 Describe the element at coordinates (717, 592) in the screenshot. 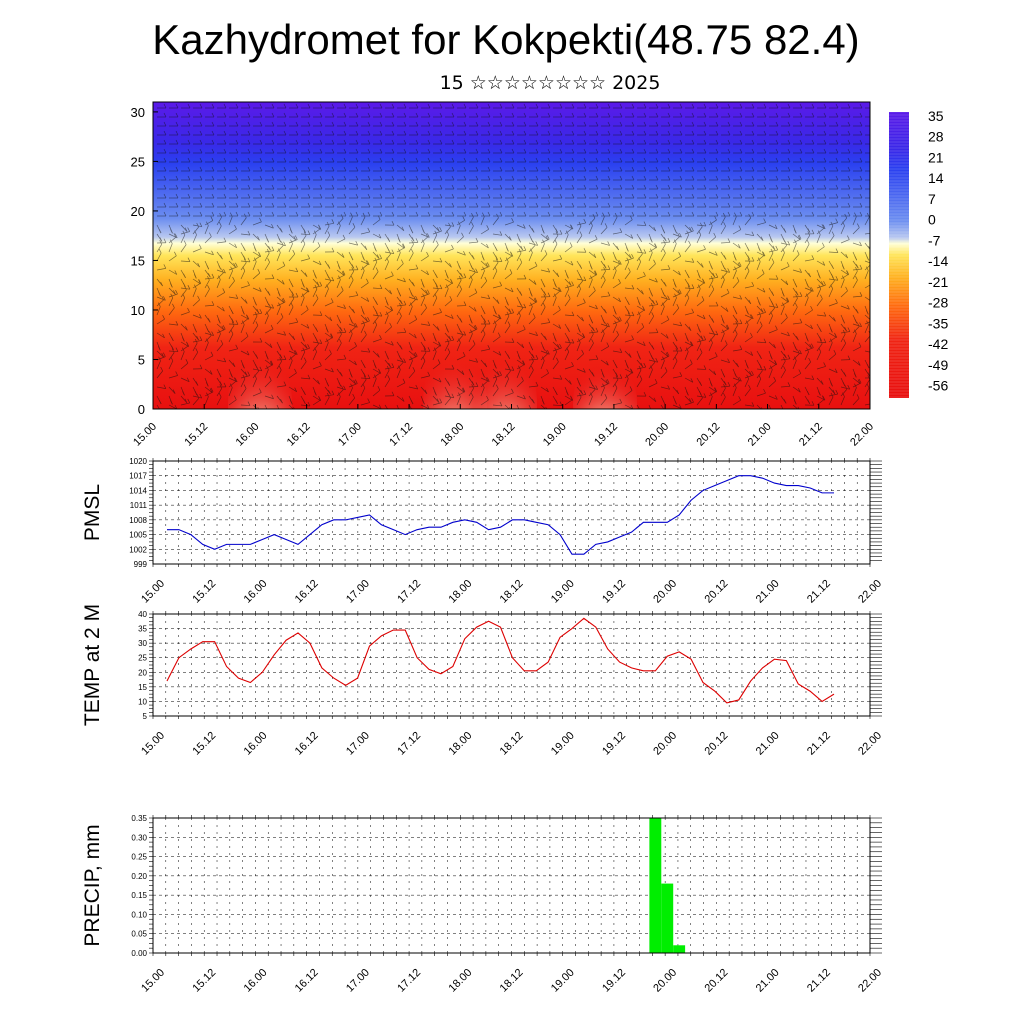

I see `x-tick-label: 20.12` at that location.